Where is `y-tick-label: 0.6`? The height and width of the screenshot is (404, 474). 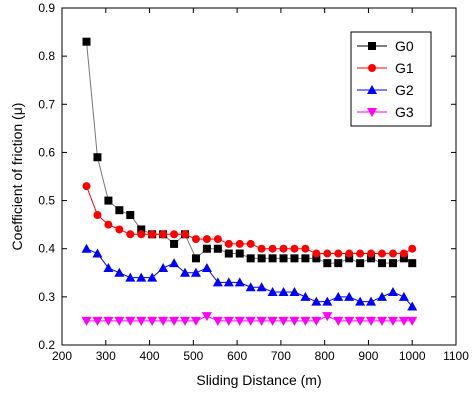
y-tick-label: 0.6 is located at coordinates (46, 152).